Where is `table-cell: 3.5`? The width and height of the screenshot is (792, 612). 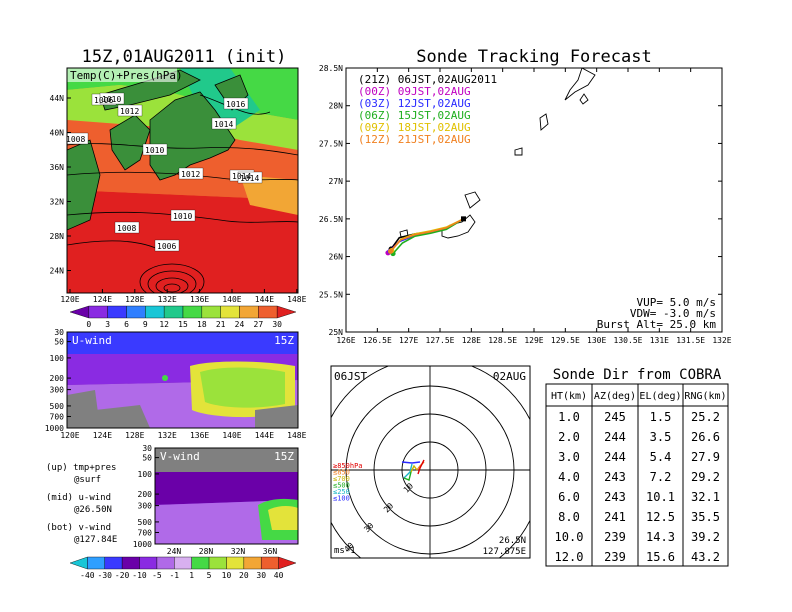 table-cell: 3.5 is located at coordinates (661, 437).